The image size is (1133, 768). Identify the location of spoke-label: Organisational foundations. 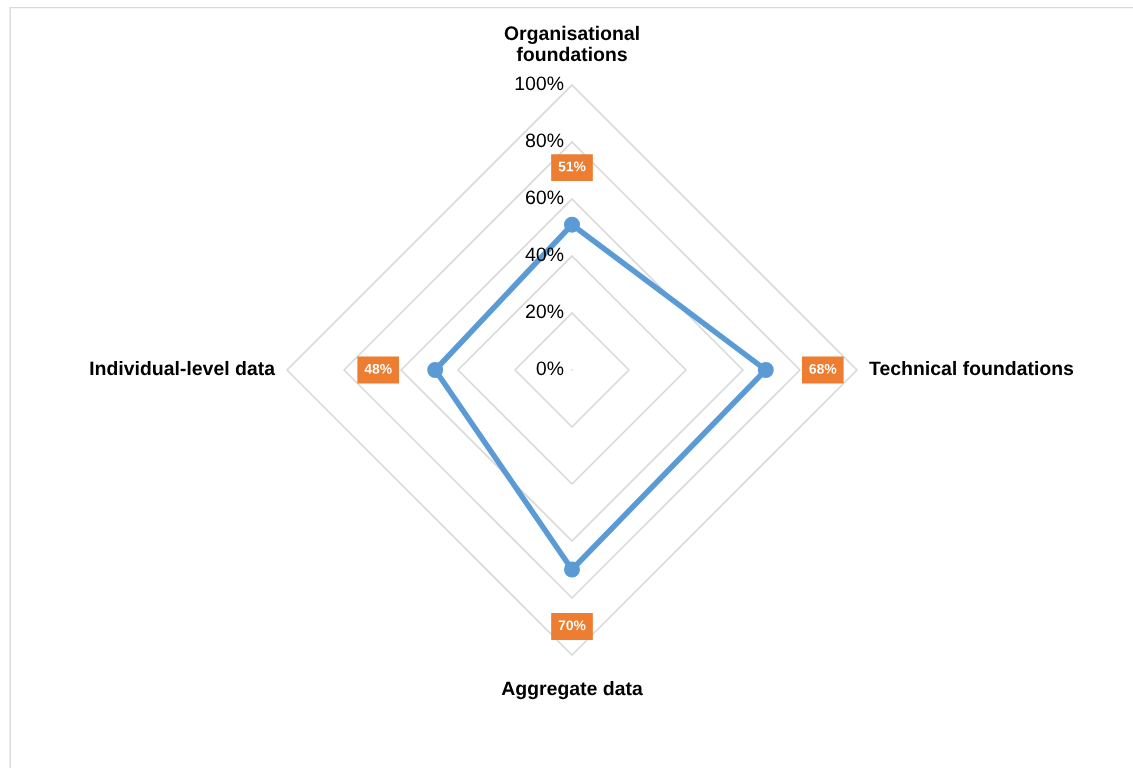
(571, 43).